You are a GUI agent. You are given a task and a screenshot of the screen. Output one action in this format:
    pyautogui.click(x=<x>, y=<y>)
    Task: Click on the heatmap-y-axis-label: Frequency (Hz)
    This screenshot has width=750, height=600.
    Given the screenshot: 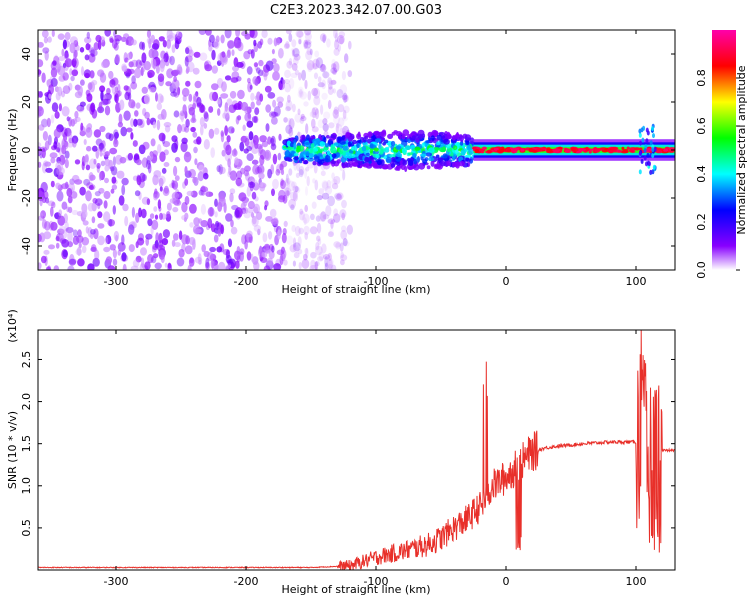 What is the action you would take?
    pyautogui.click(x=12, y=150)
    